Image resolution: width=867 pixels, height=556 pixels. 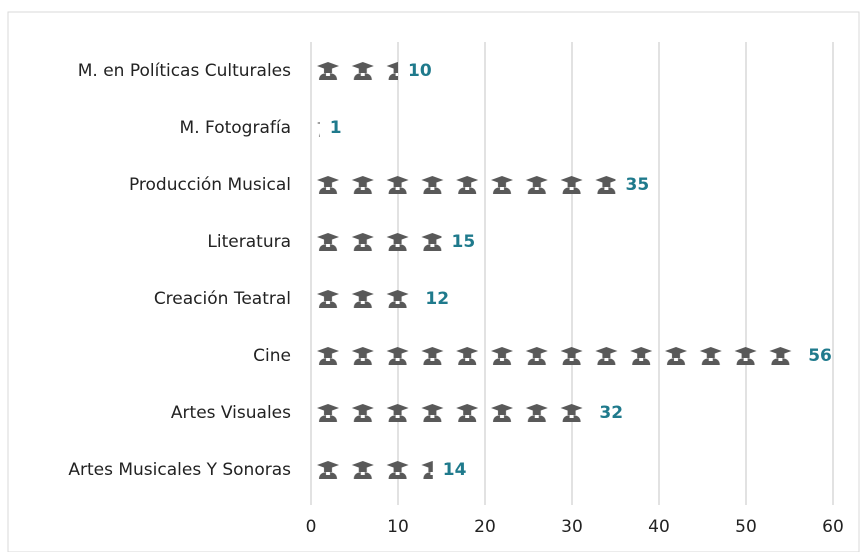 I want to click on category-label: Artes Visuales, so click(x=231, y=413).